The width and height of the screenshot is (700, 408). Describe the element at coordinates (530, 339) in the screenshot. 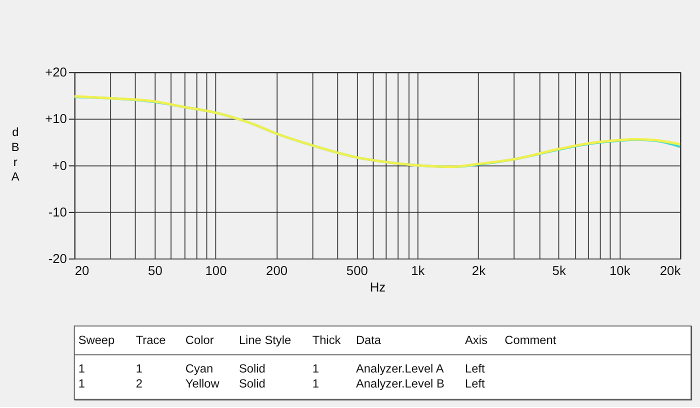

I see `text: Comment` at that location.